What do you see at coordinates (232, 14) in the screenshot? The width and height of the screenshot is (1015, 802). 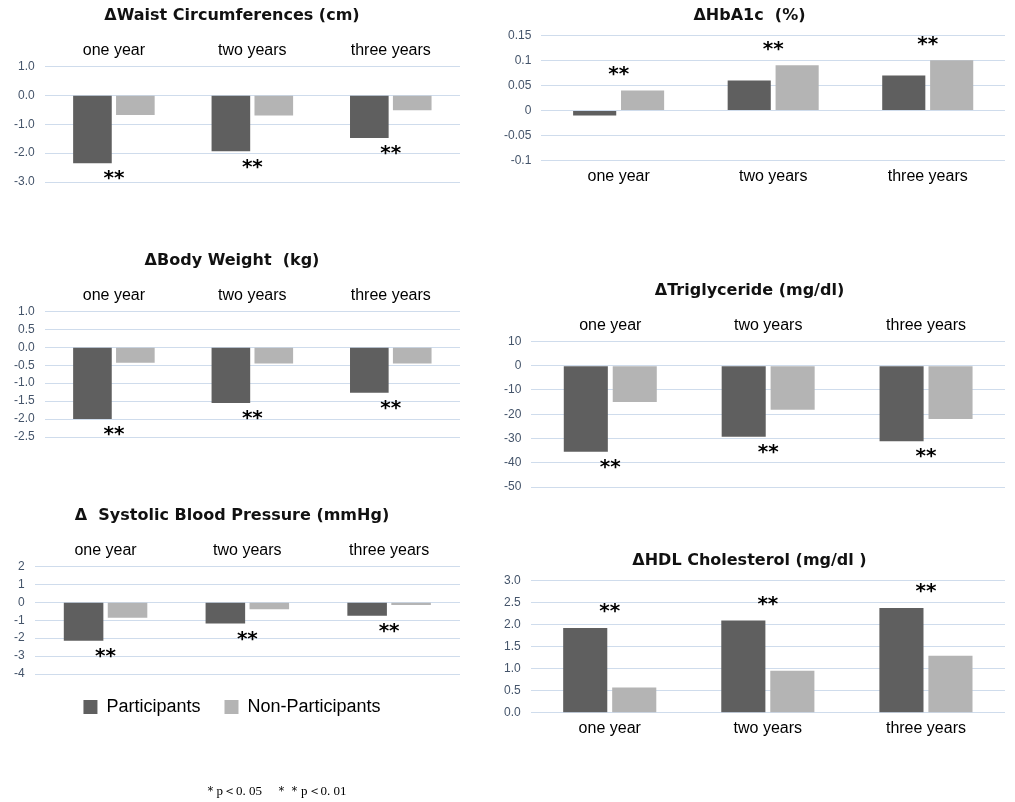 I see `chart-title: ΔWaist Circumferences (cm)` at bounding box center [232, 14].